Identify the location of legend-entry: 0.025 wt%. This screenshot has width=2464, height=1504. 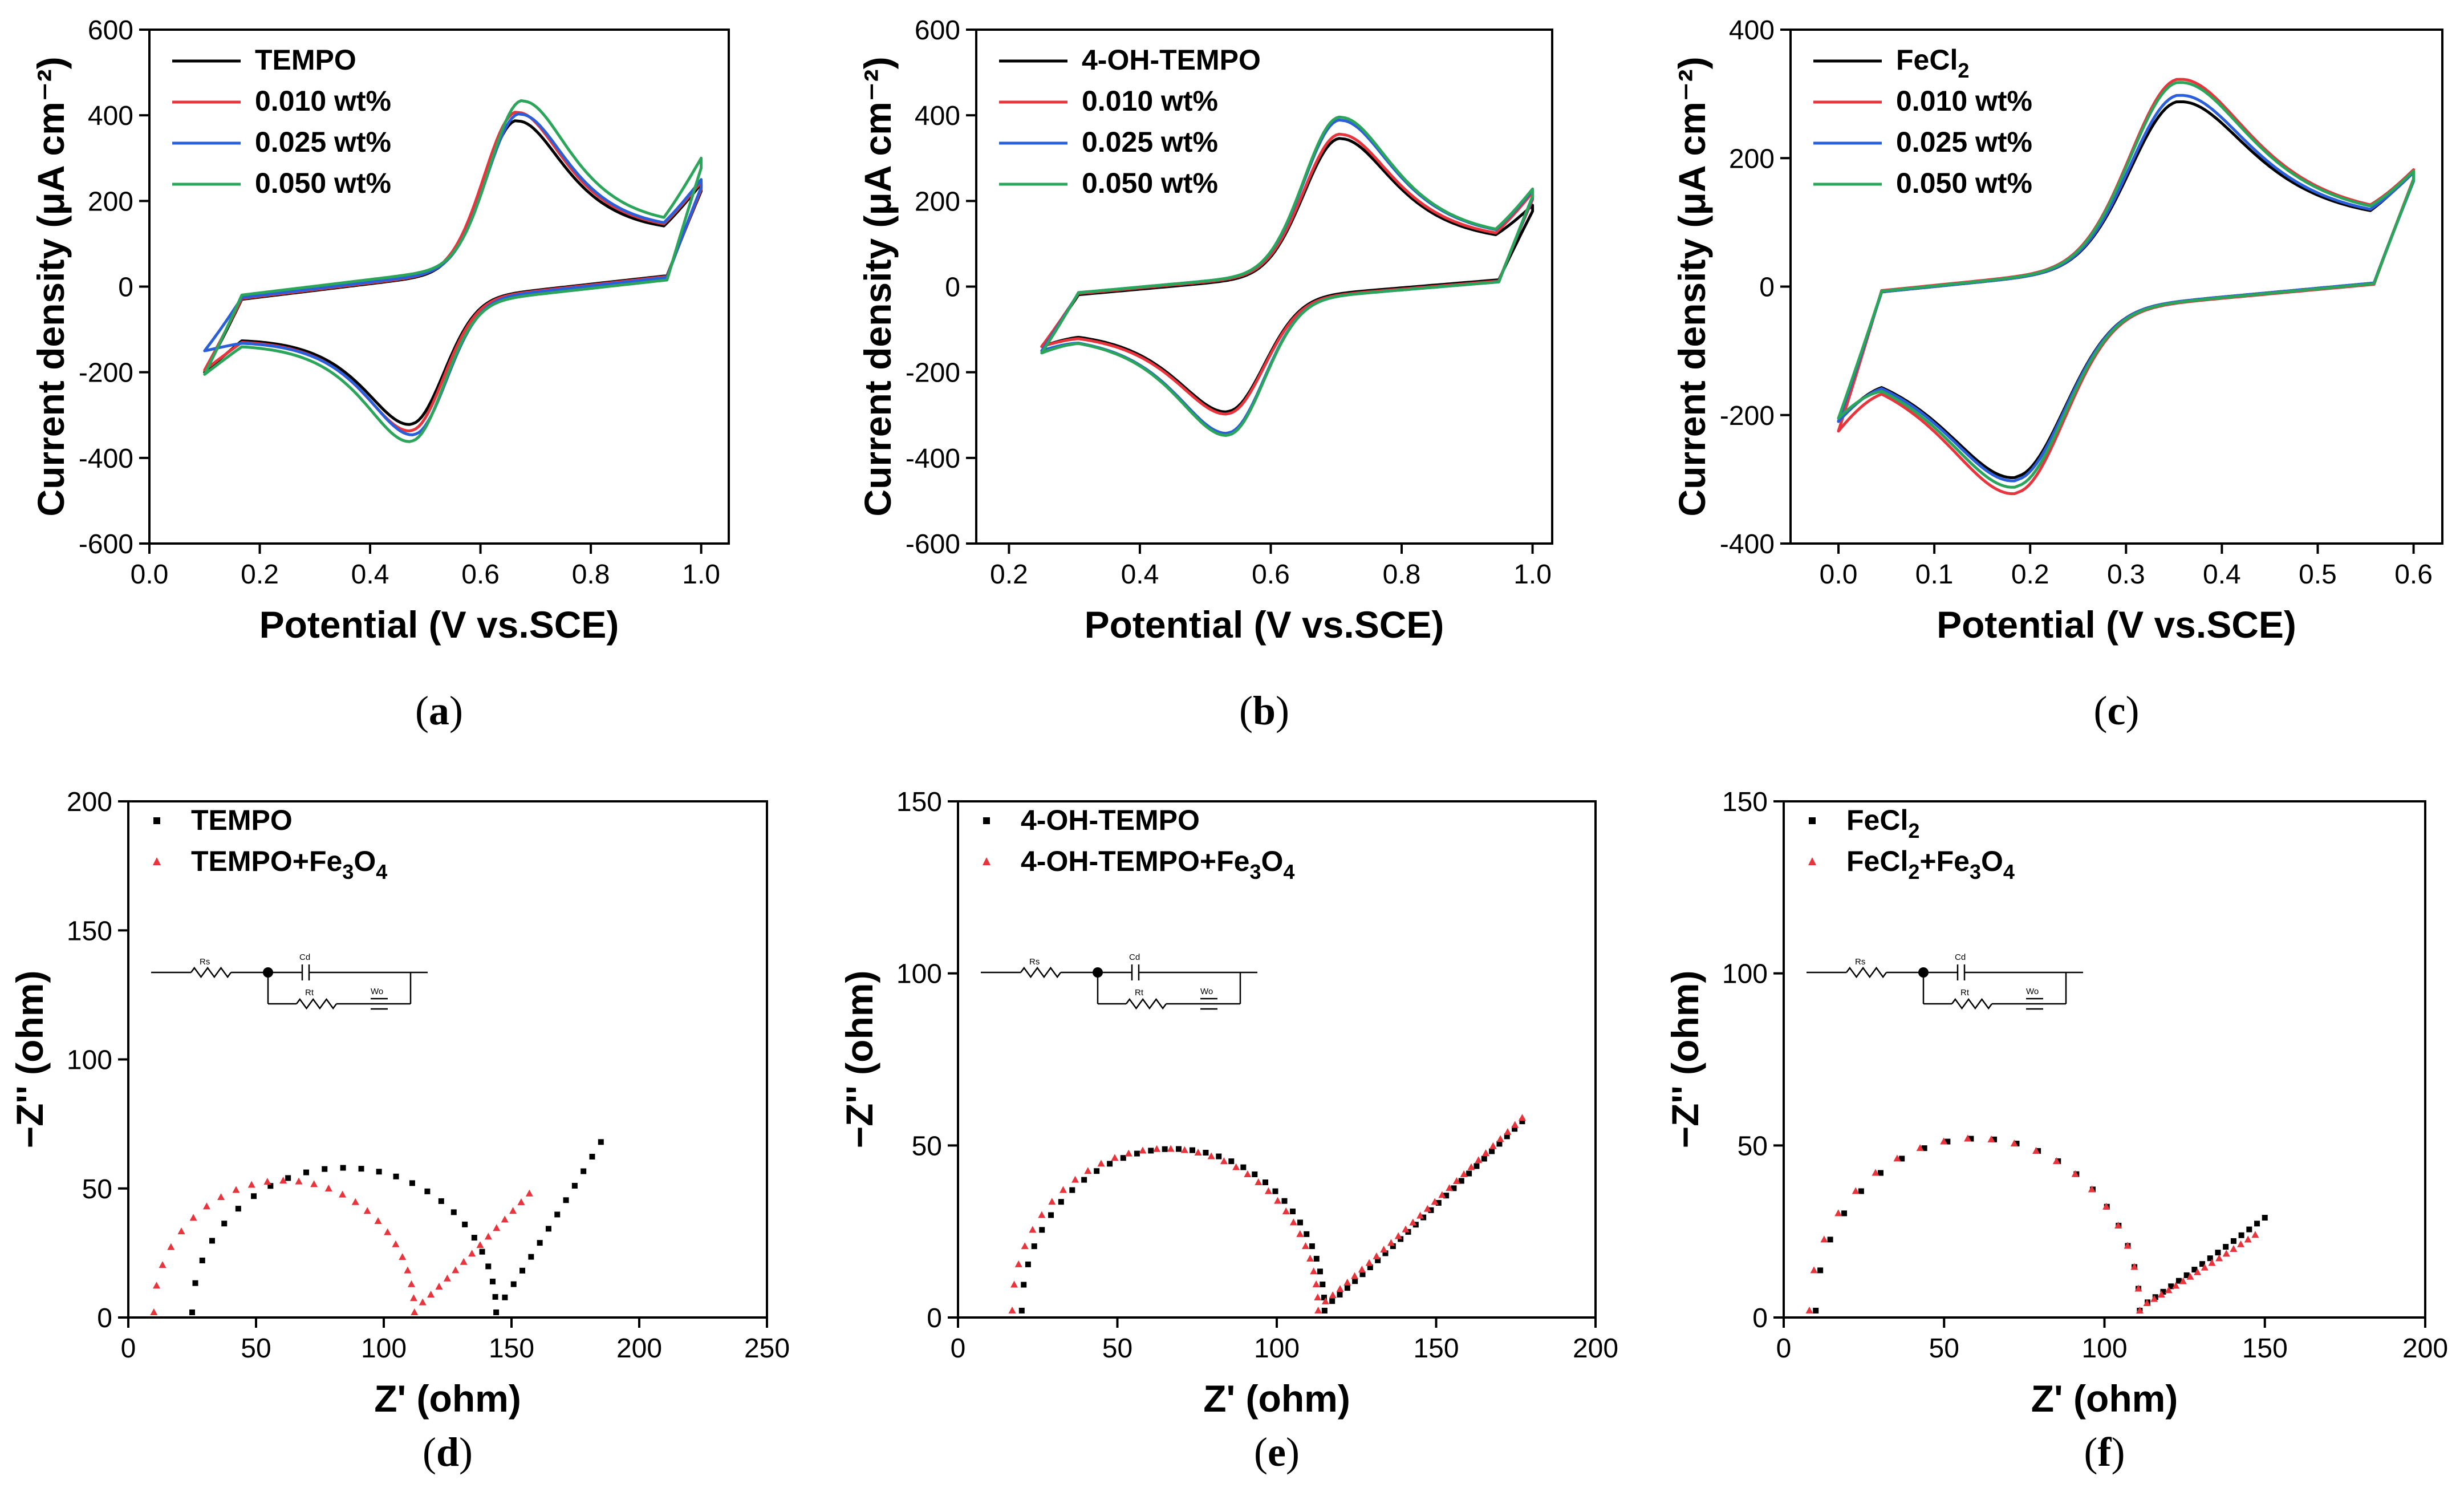
(1150, 142).